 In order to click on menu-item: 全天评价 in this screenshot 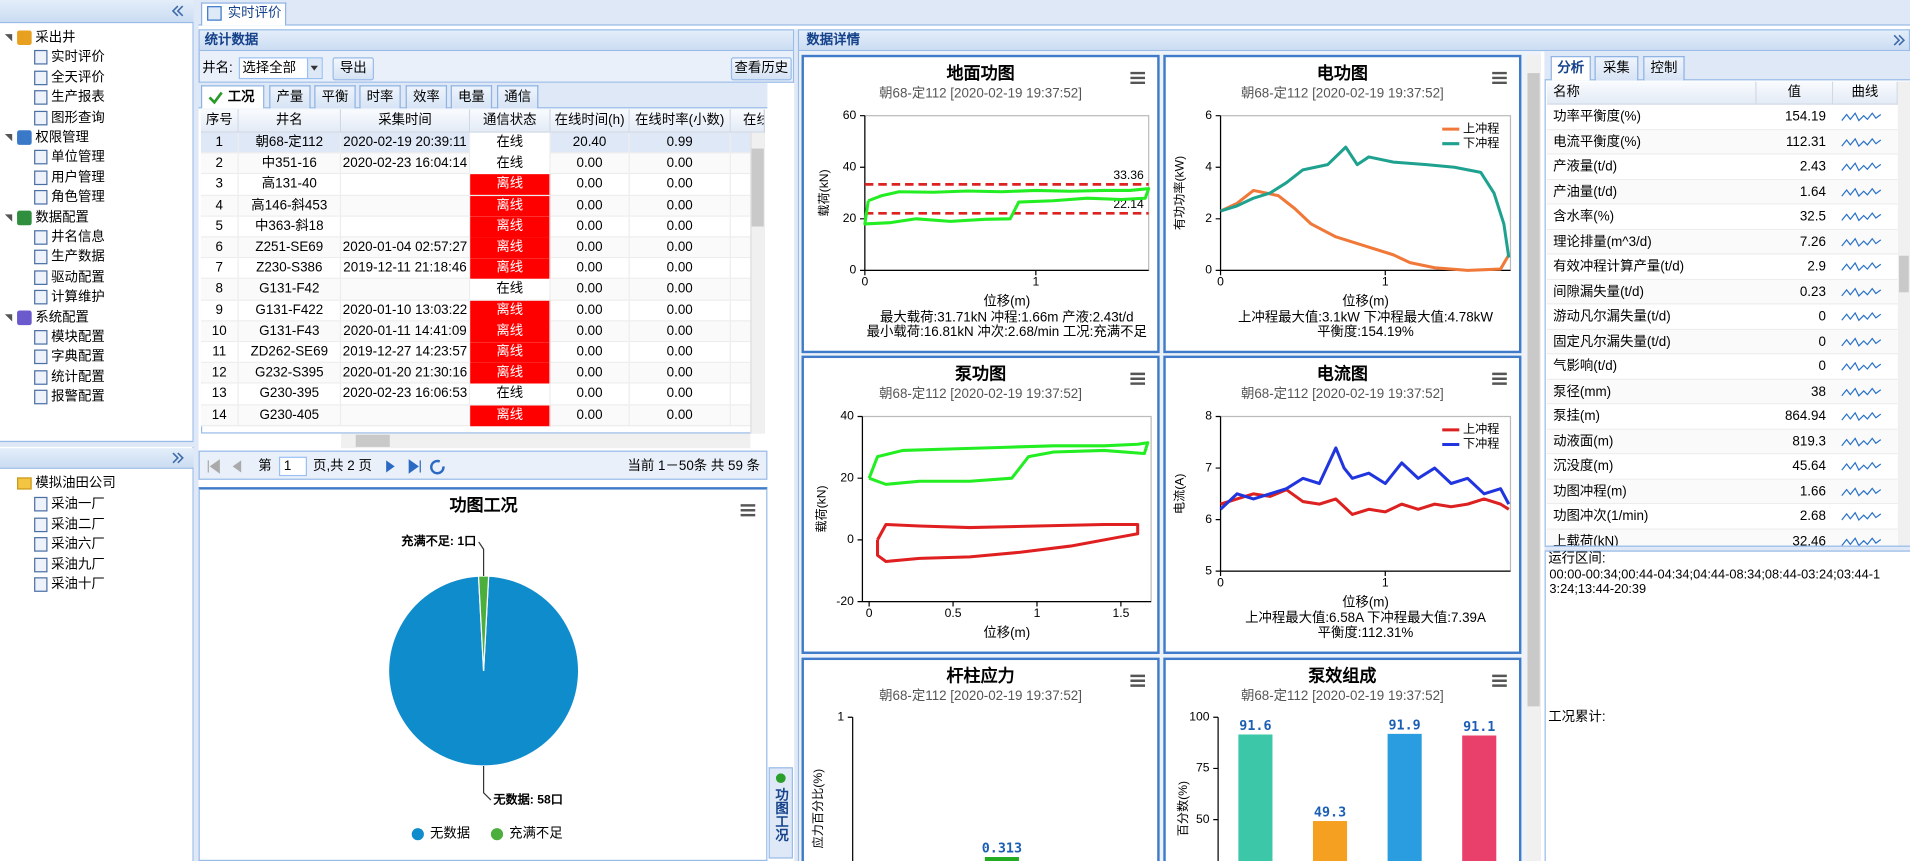, I will do `click(78, 78)`.